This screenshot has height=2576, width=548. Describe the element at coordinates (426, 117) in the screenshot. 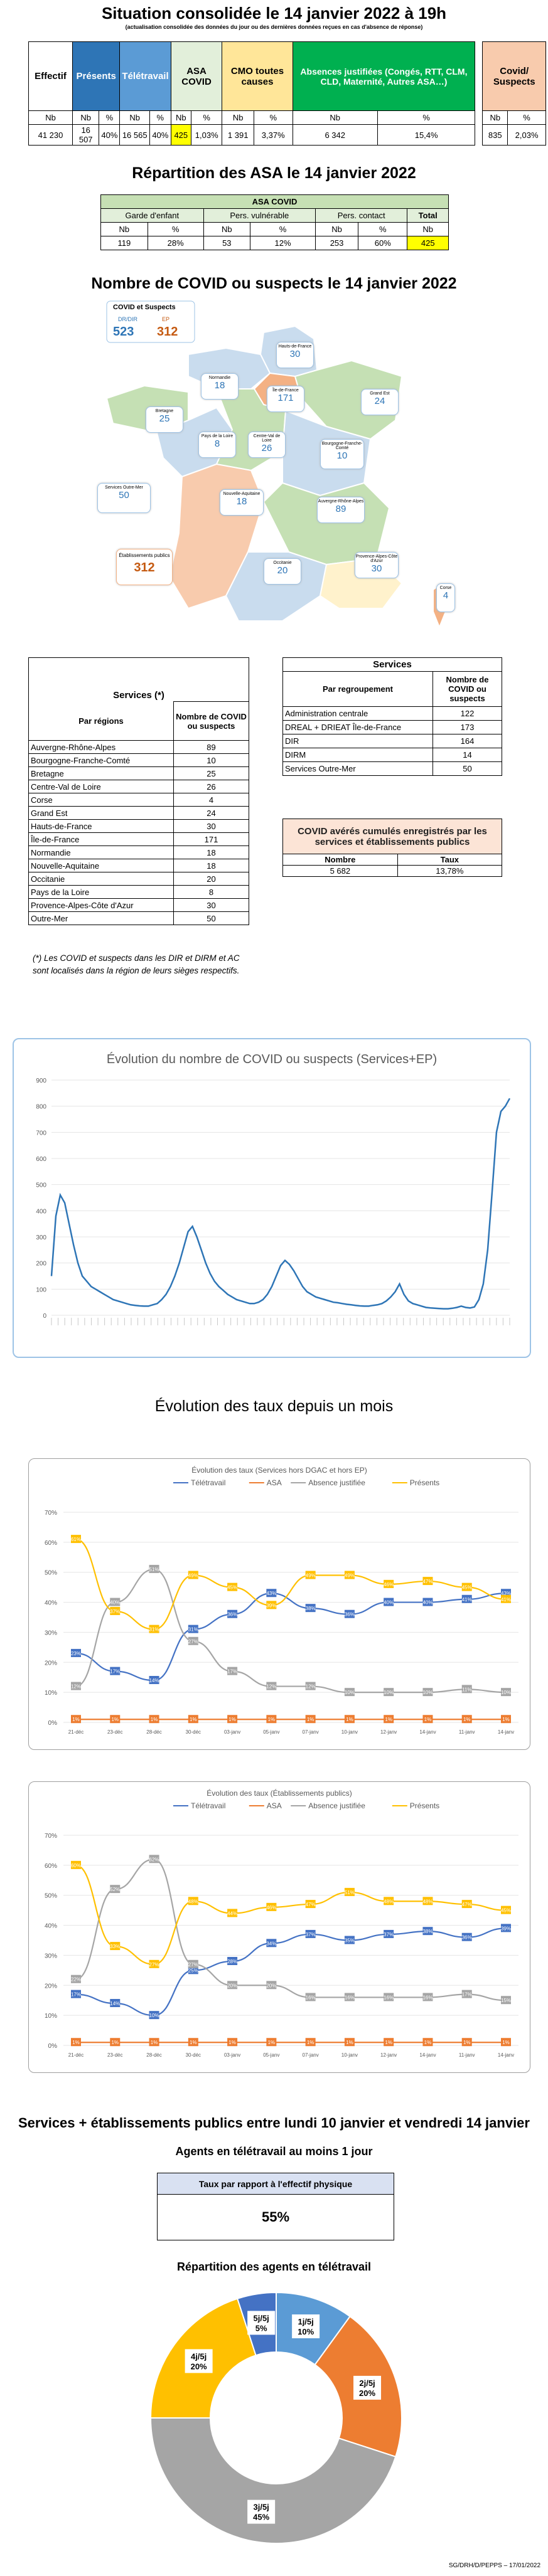

I see `sub-10: %` at that location.